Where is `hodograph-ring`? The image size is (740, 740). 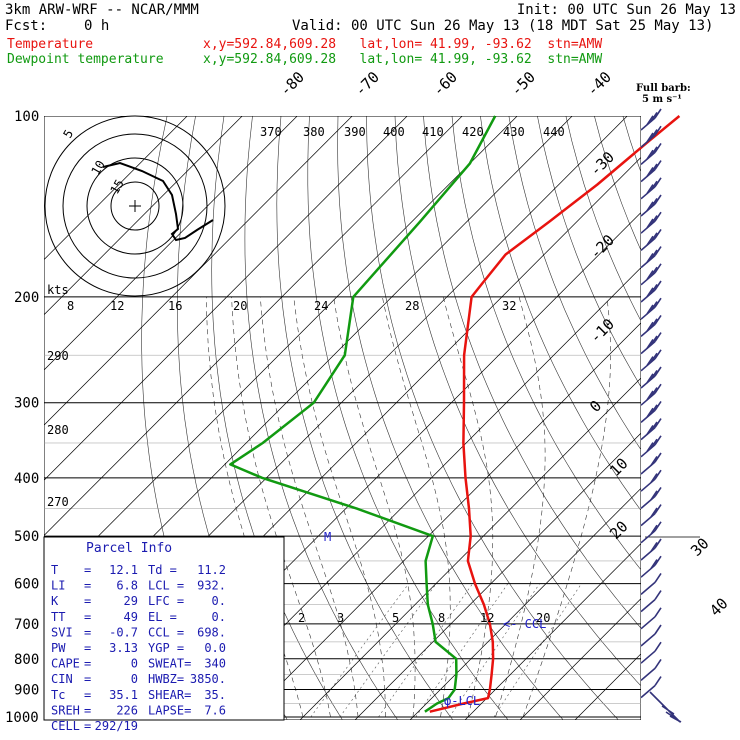
hodograph-ring is located at coordinates (135, 206).